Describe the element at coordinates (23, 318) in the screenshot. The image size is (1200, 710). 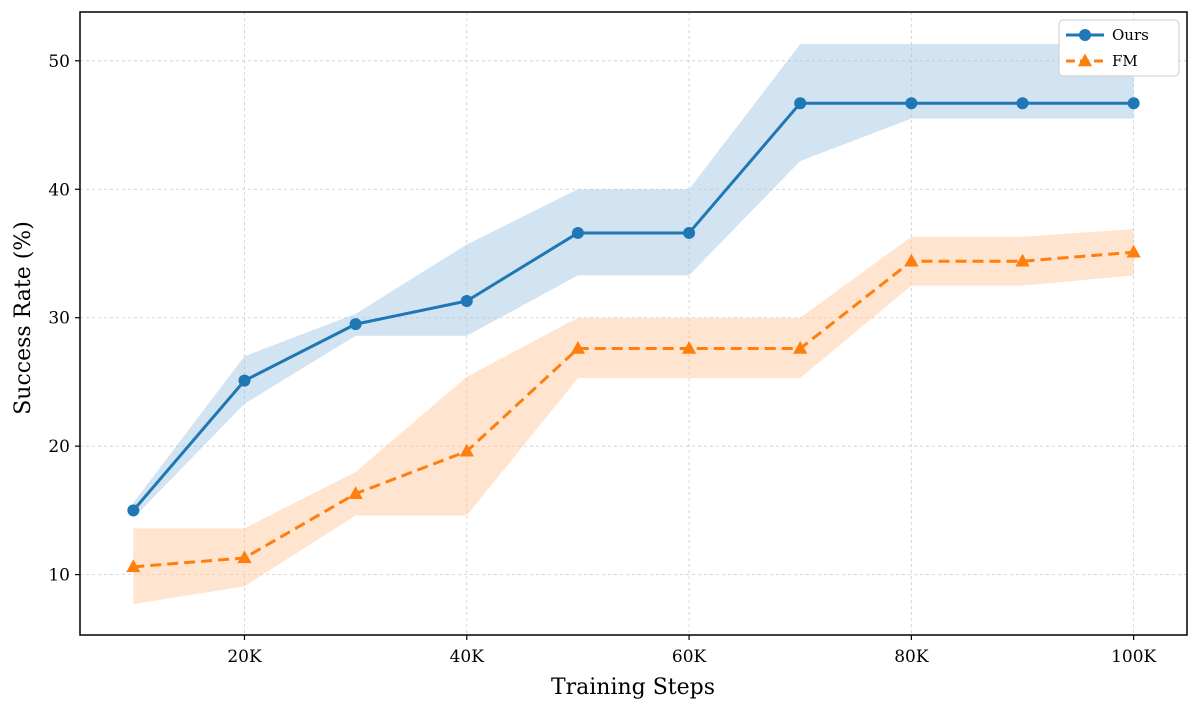
I see `y-axis-label: Success Rate (%)` at that location.